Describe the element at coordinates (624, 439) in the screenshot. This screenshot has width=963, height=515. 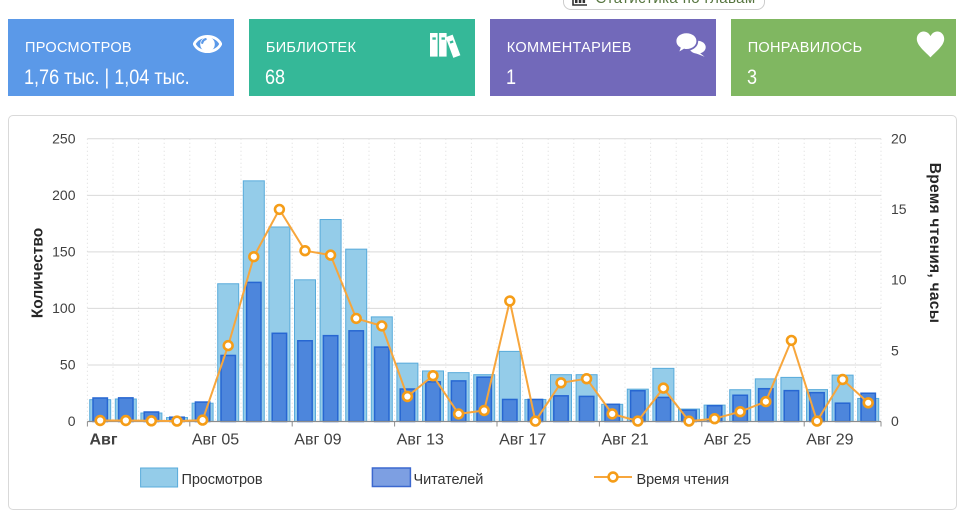
I see `svg-text: Авг 21` at that location.